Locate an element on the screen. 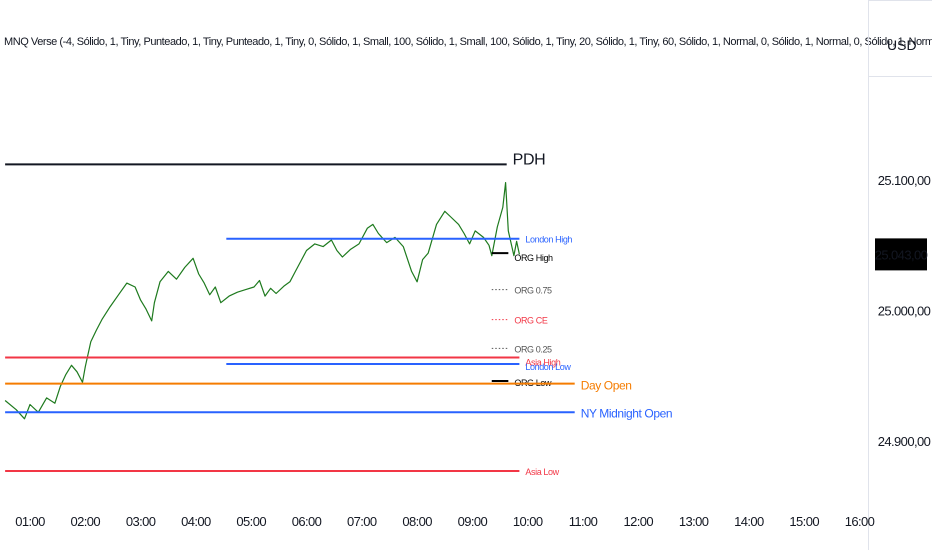 The height and width of the screenshot is (550, 932). x-tick-label: 11:00 is located at coordinates (583, 521).